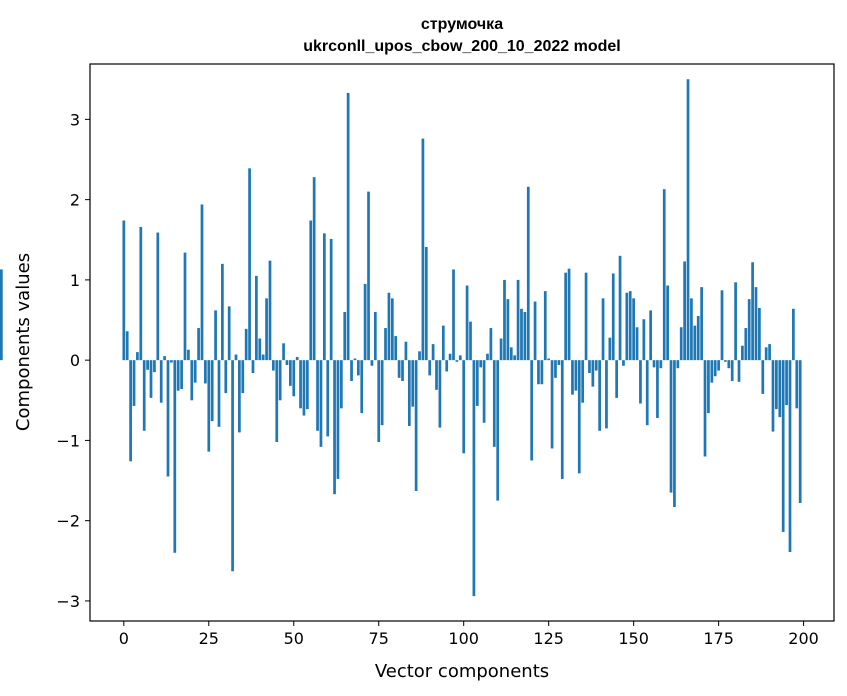 The image size is (847, 696). I want to click on x-tick-label: 100, so click(463, 638).